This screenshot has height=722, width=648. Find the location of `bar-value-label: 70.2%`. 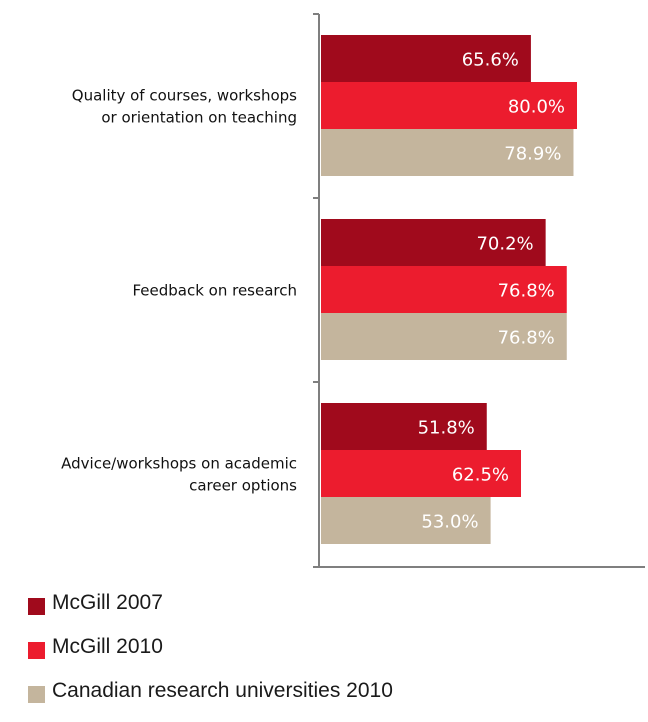

bar-value-label: 70.2% is located at coordinates (504, 244).